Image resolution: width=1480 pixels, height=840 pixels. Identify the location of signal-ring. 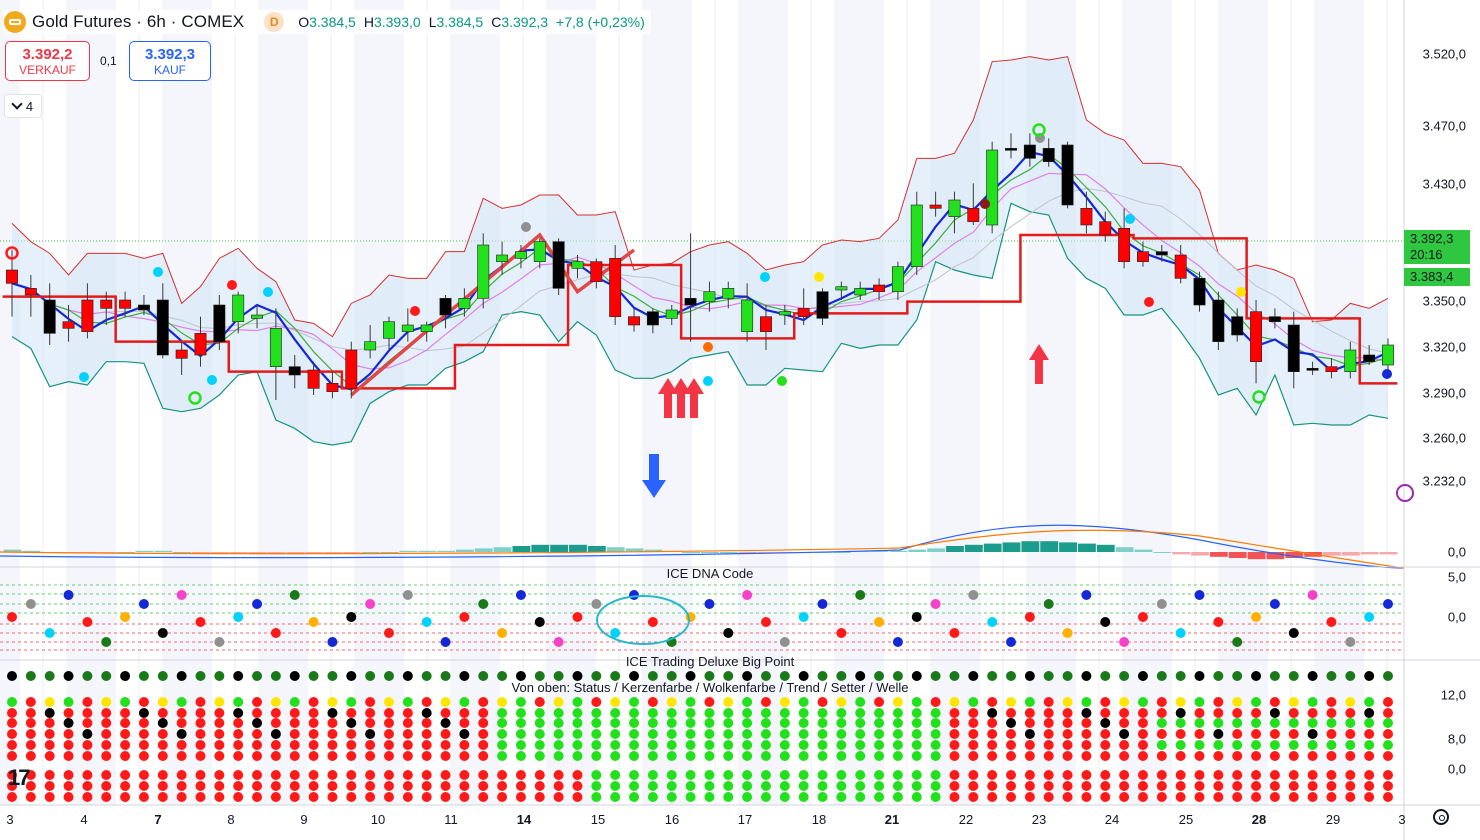
(12, 253).